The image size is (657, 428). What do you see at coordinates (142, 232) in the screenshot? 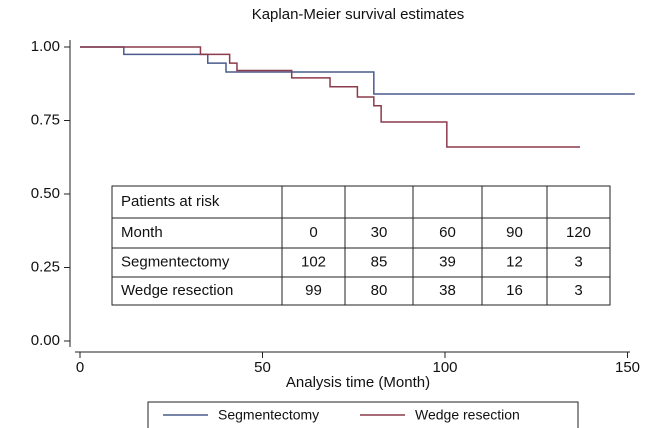
I see `row-label: Month` at bounding box center [142, 232].